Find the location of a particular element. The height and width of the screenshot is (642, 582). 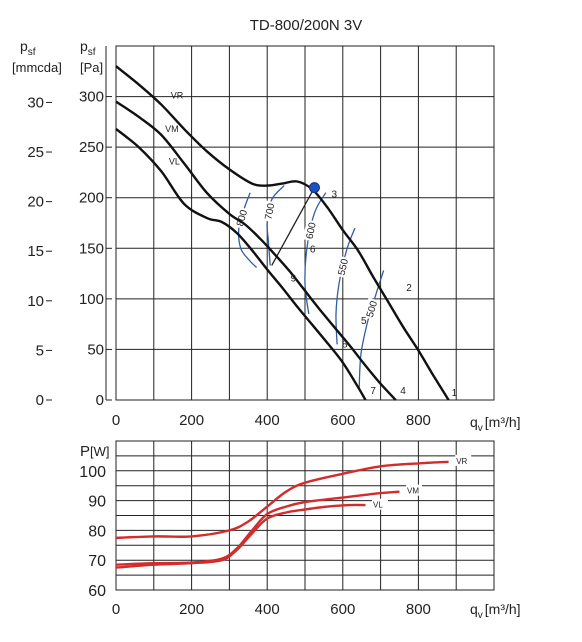

operating-point-number: 7 is located at coordinates (373, 391).